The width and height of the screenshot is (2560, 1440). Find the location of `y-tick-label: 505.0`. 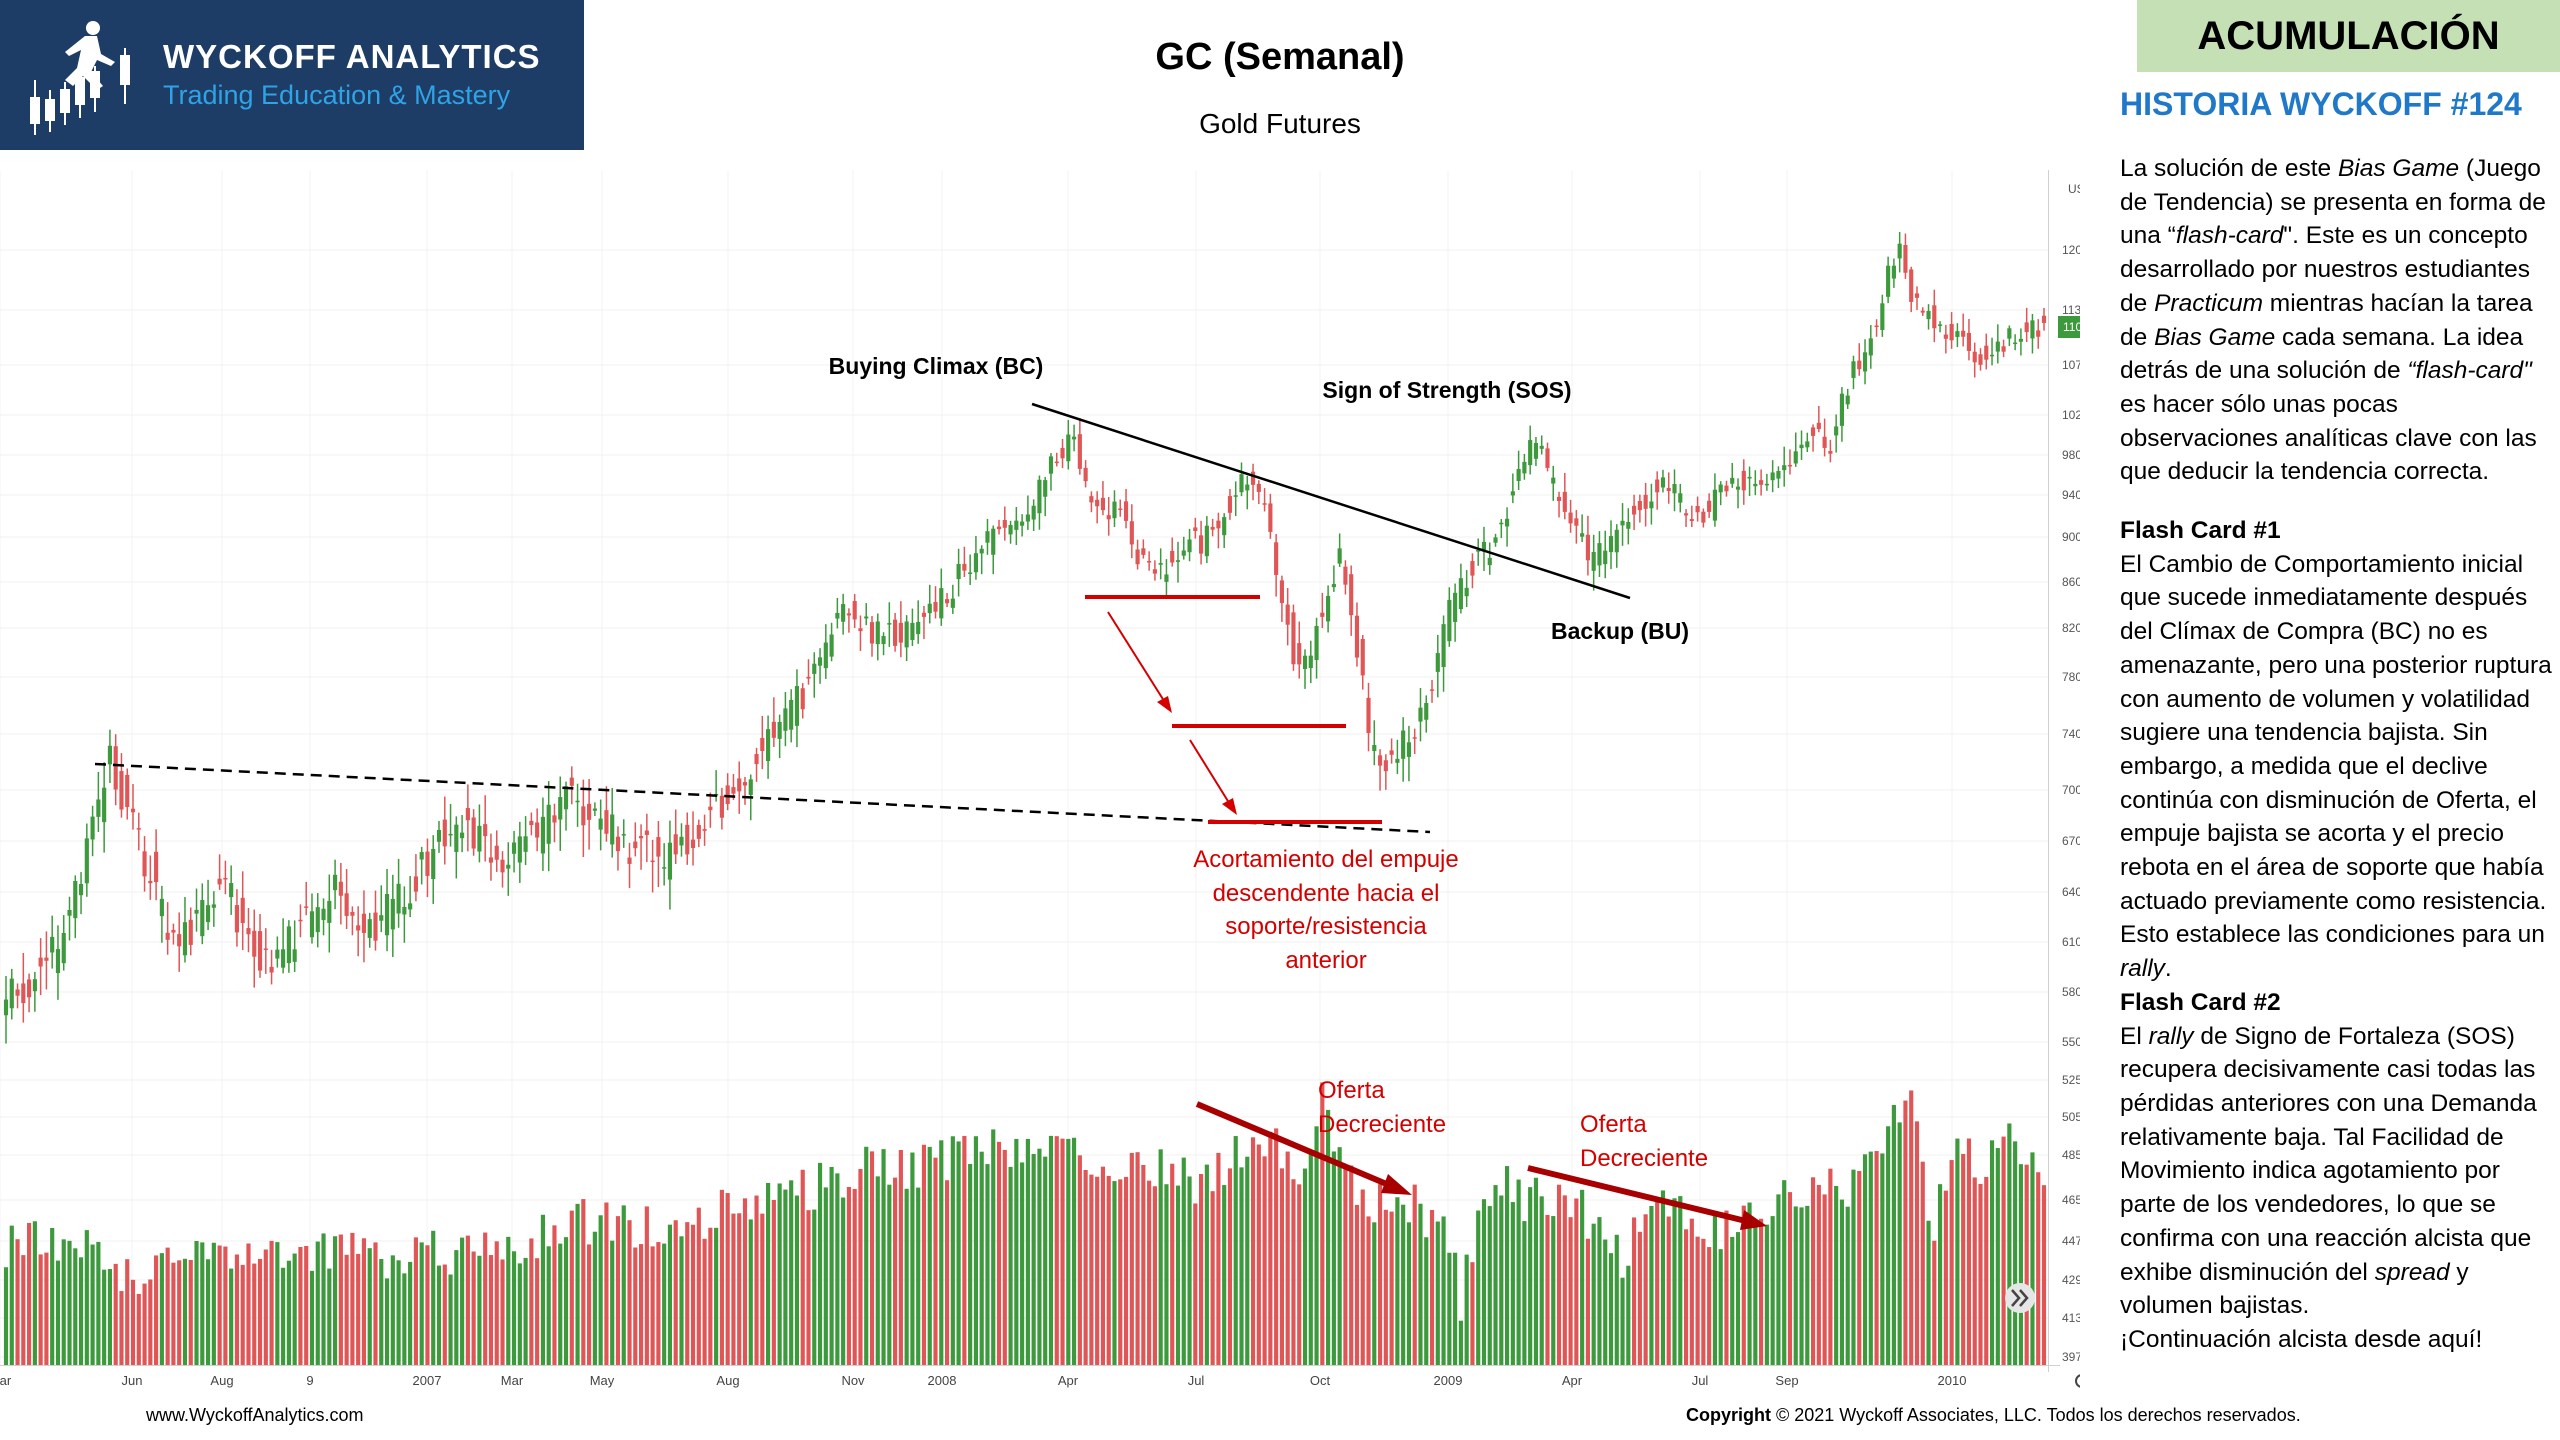

y-tick-label: 505.0 is located at coordinates (2071, 1117).